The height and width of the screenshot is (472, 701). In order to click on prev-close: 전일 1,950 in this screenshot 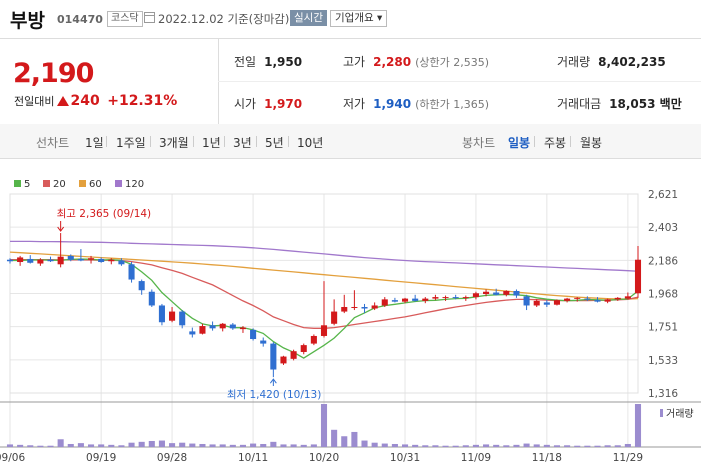, I will do `click(268, 62)`.